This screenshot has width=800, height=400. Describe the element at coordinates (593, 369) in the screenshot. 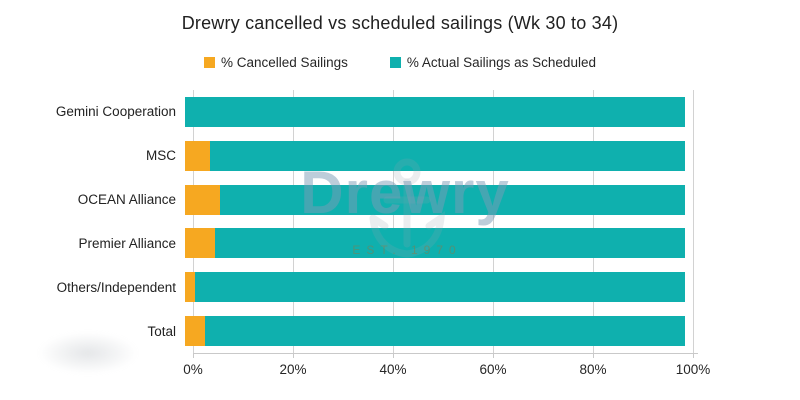

I see `x-tick-label: 80%` at that location.